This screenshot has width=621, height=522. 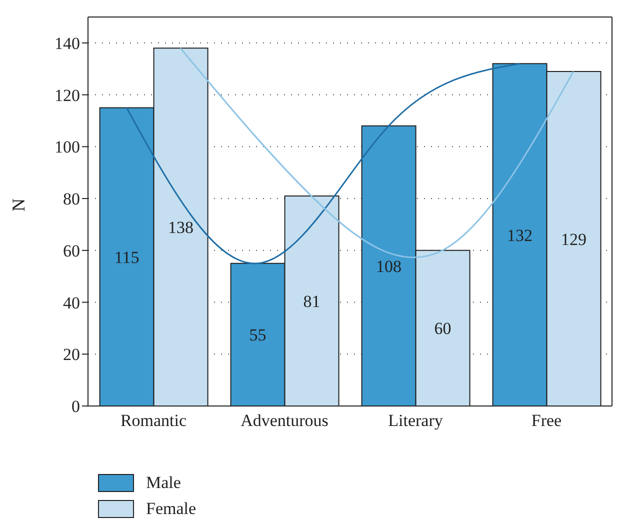 I want to click on y-tick-label: 140, so click(x=67, y=43).